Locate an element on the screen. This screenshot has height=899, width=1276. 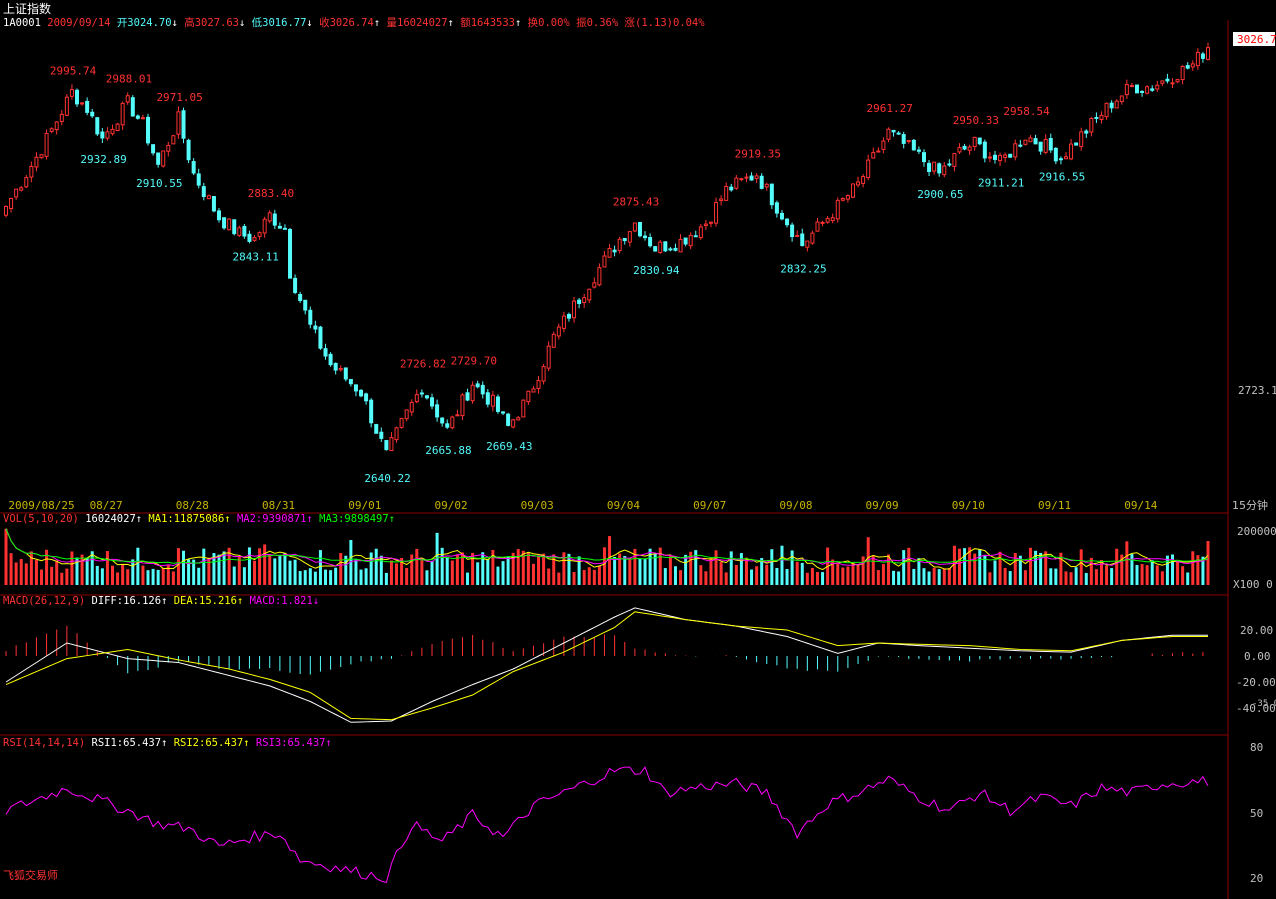
high-value: 高3027.63 is located at coordinates (211, 23).